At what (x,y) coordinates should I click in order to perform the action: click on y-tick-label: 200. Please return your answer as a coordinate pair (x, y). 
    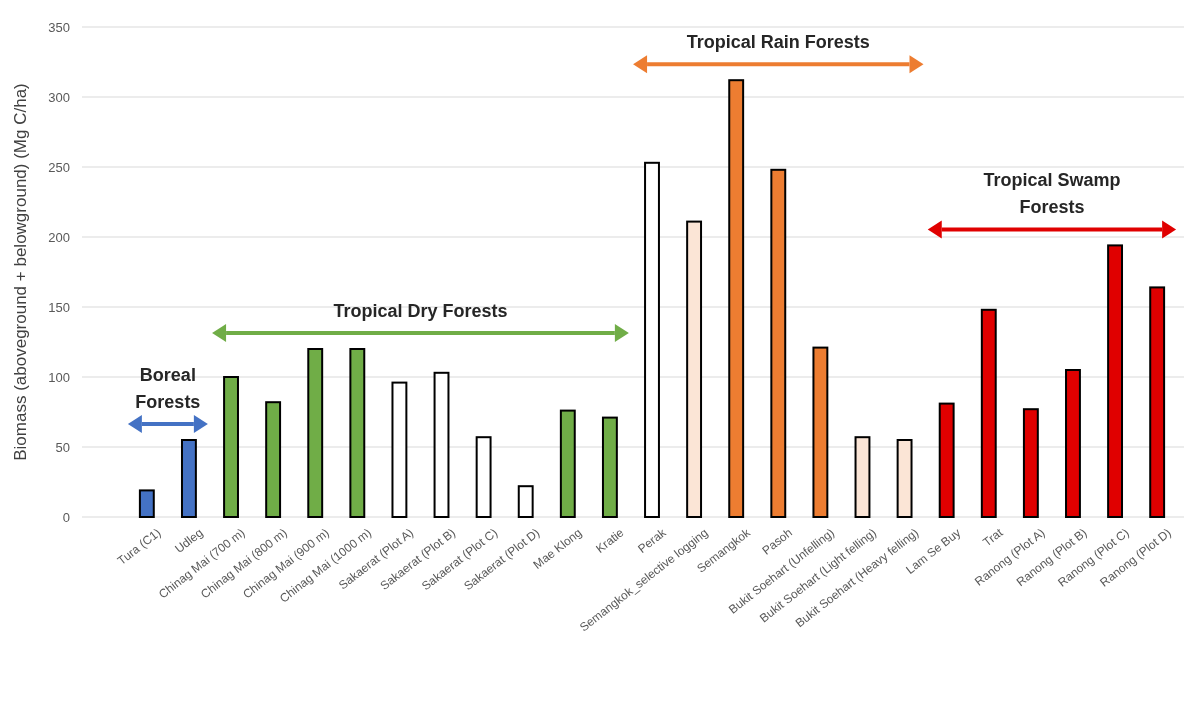
    Looking at the image, I should click on (59, 237).